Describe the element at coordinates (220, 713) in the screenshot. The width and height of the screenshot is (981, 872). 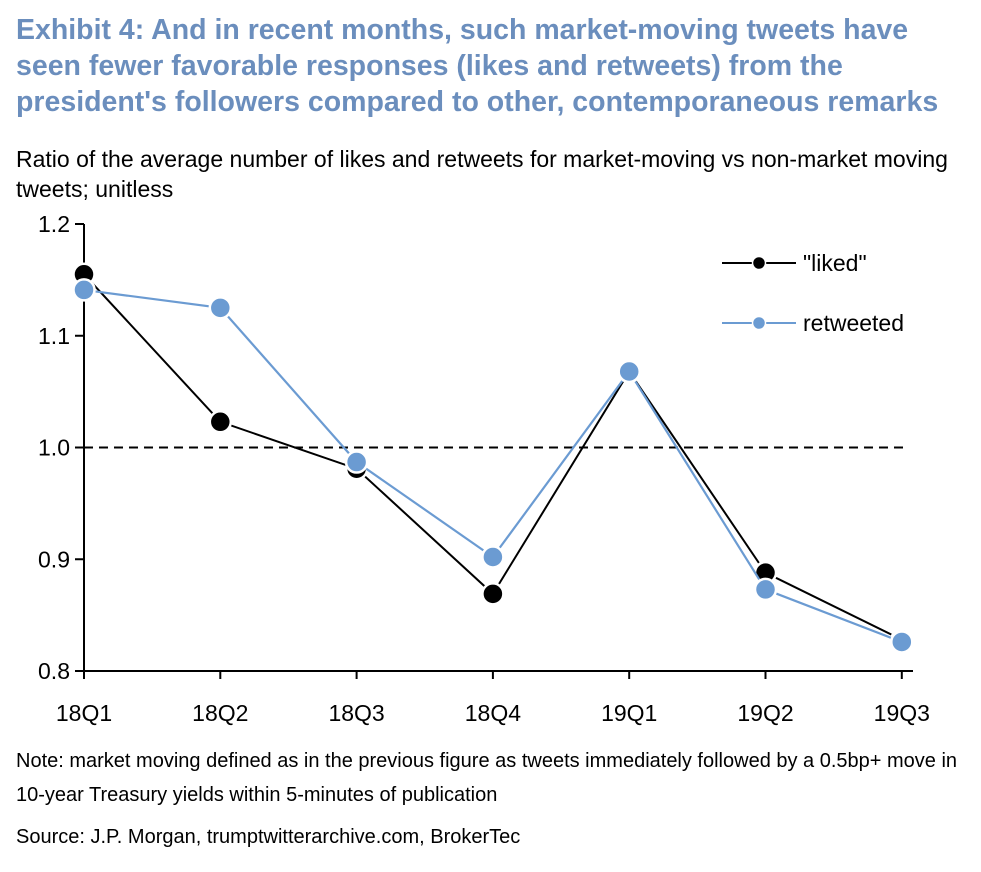
I see `x-tick-label: 18Q2` at that location.